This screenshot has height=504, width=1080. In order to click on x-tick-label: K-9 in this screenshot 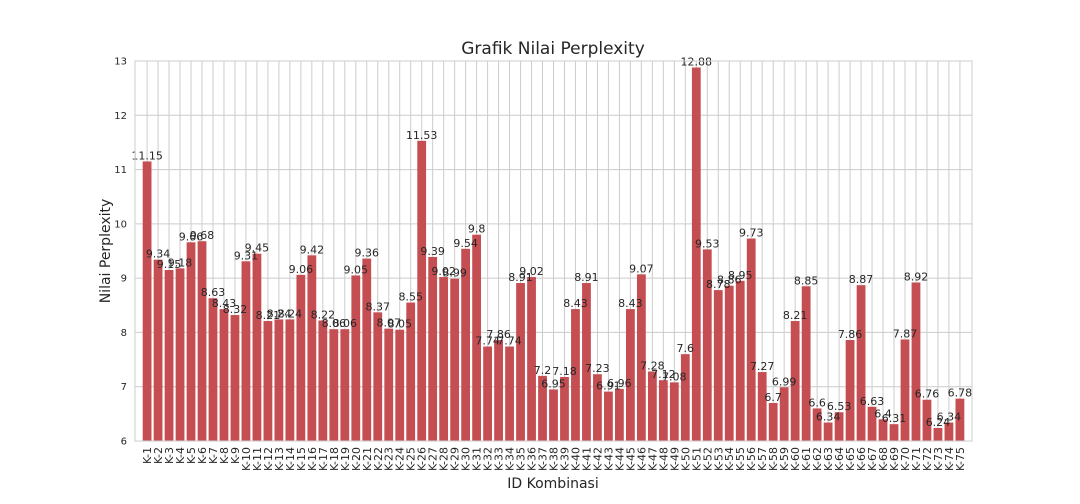, I will do `click(235, 455)`.